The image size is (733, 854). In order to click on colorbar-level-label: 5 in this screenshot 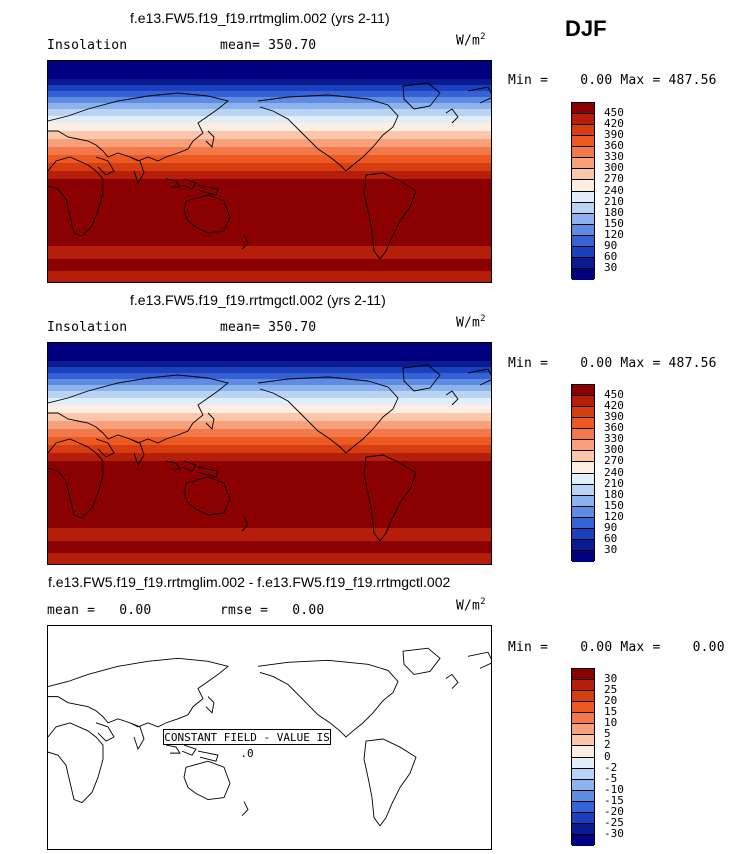, I will do `click(607, 734)`.